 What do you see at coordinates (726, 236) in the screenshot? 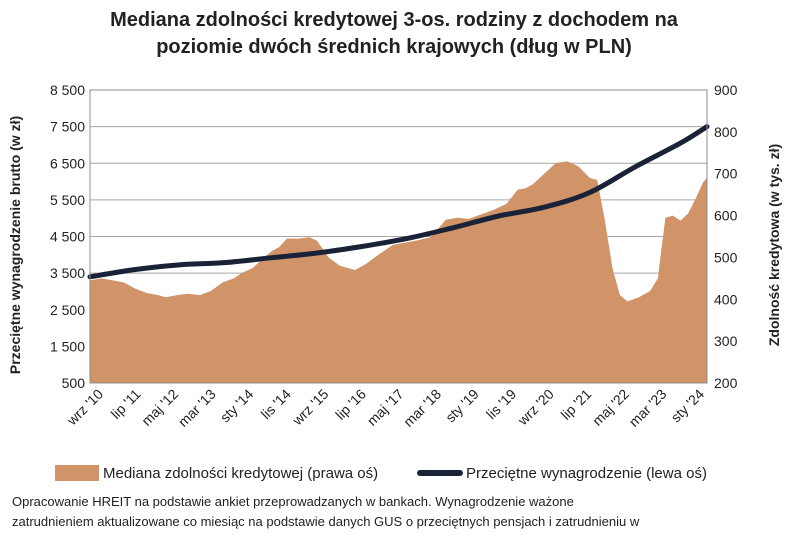
I see `right-axis-ticks: 900 800 700 600 500 400 300 200` at bounding box center [726, 236].